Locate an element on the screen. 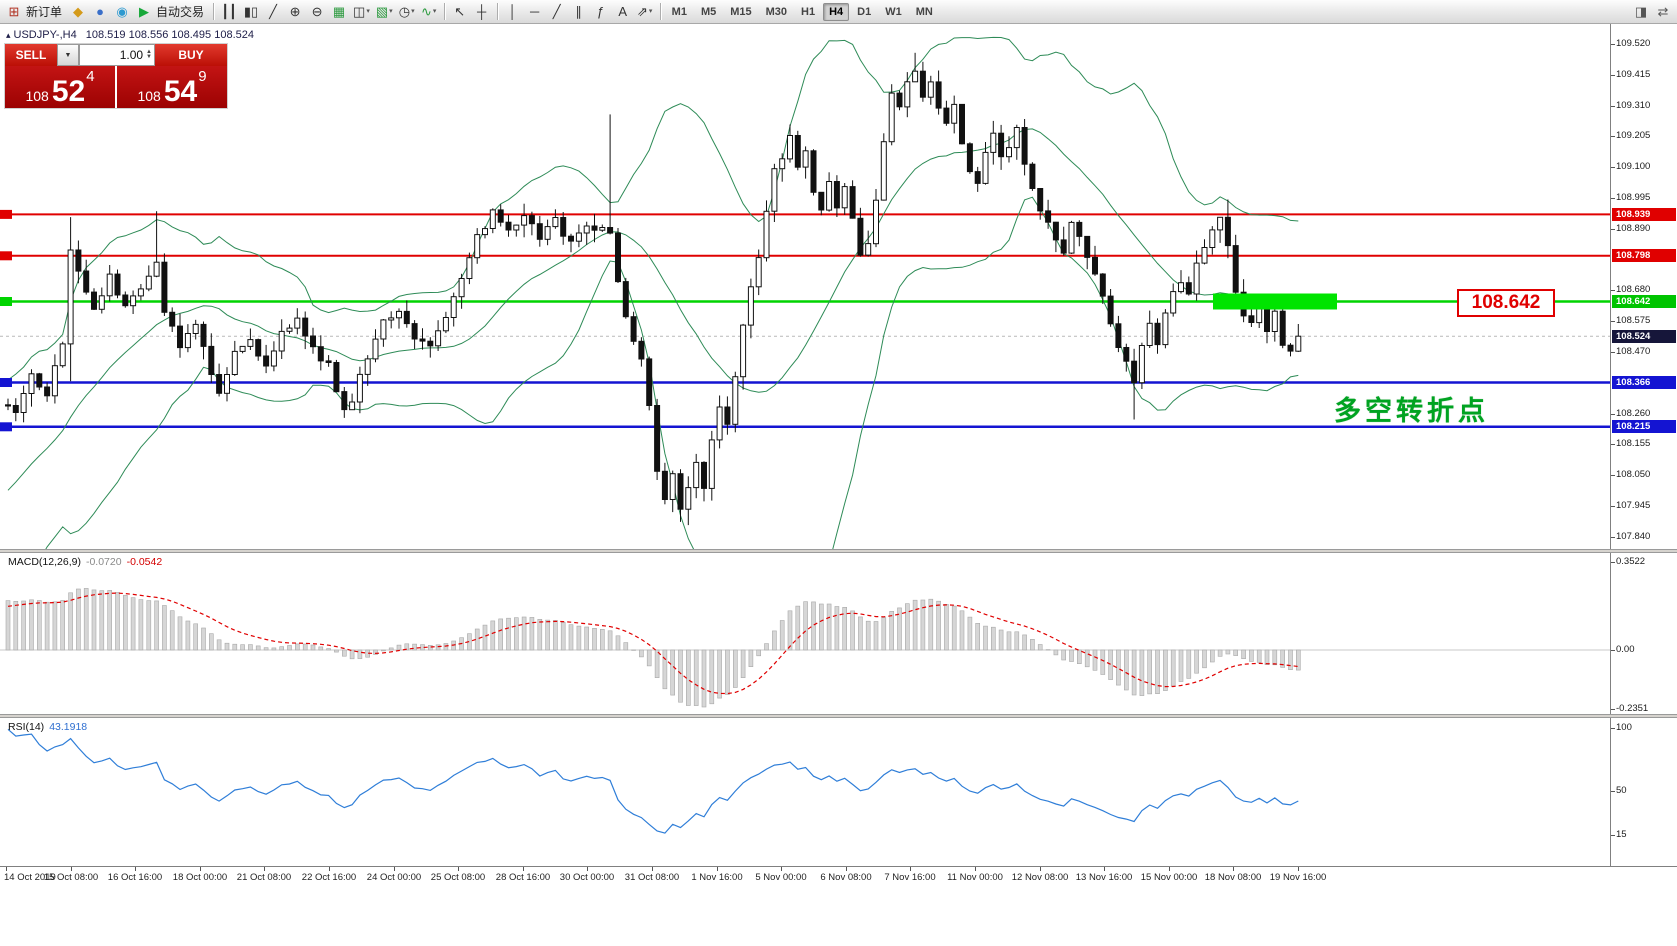  timeframe-button-m5: M5 is located at coordinates (708, 11).